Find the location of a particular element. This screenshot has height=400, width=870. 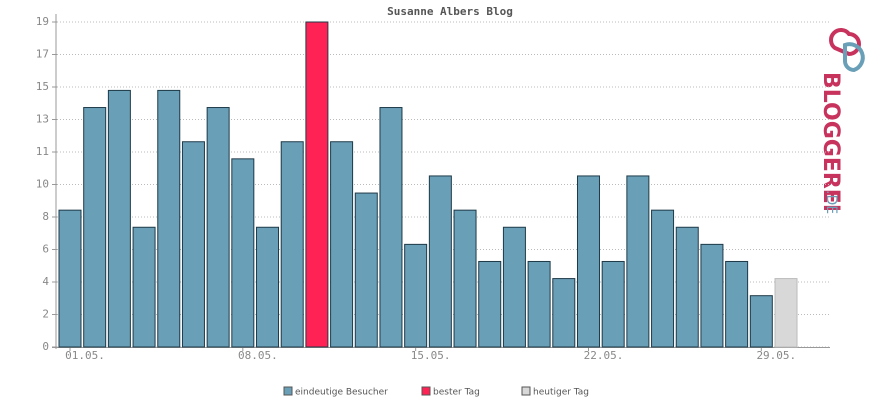

y-tick-label: 13 is located at coordinates (42, 119).